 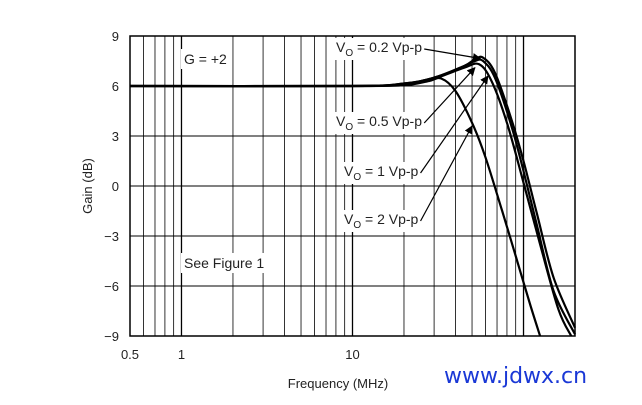 What do you see at coordinates (111, 236) in the screenshot?
I see `y-tick-label: −3` at bounding box center [111, 236].